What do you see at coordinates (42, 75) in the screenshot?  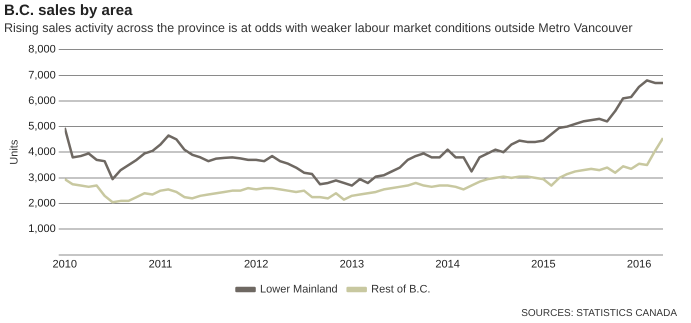 I see `y-tick-label: 7,000` at bounding box center [42, 75].